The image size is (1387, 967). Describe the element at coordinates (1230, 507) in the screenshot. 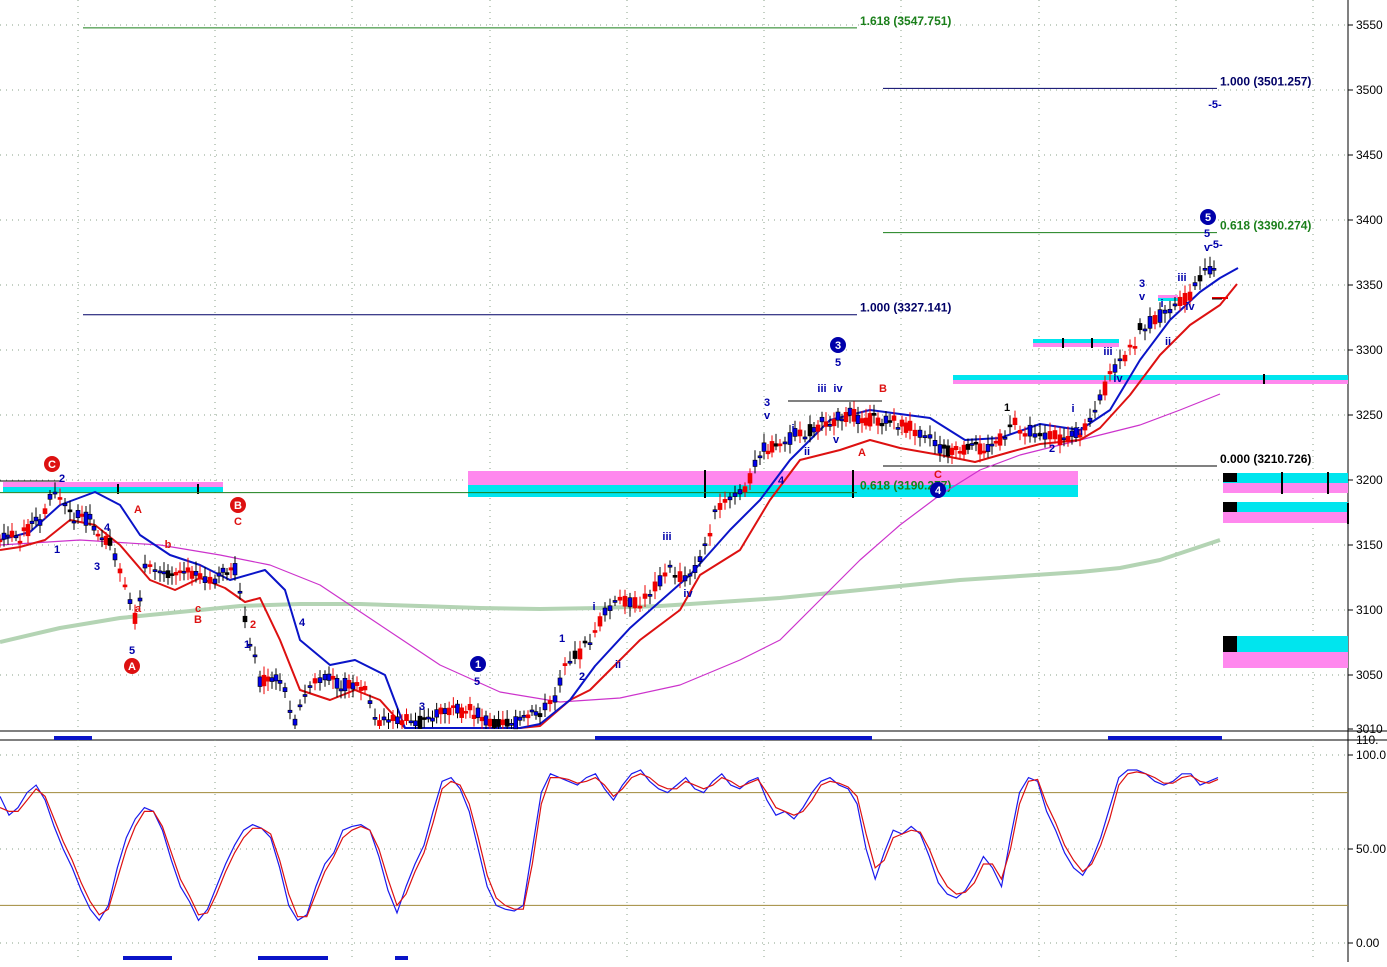

I see `zone-marker` at that location.